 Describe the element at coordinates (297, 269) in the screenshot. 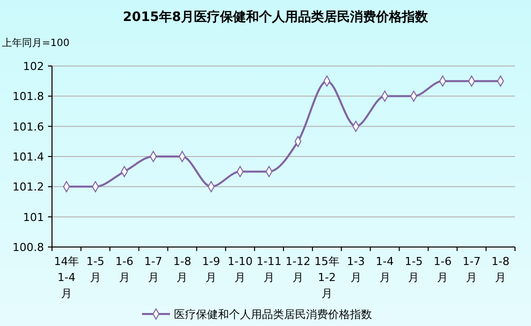

I see `x-tick-label: 1-12月` at that location.